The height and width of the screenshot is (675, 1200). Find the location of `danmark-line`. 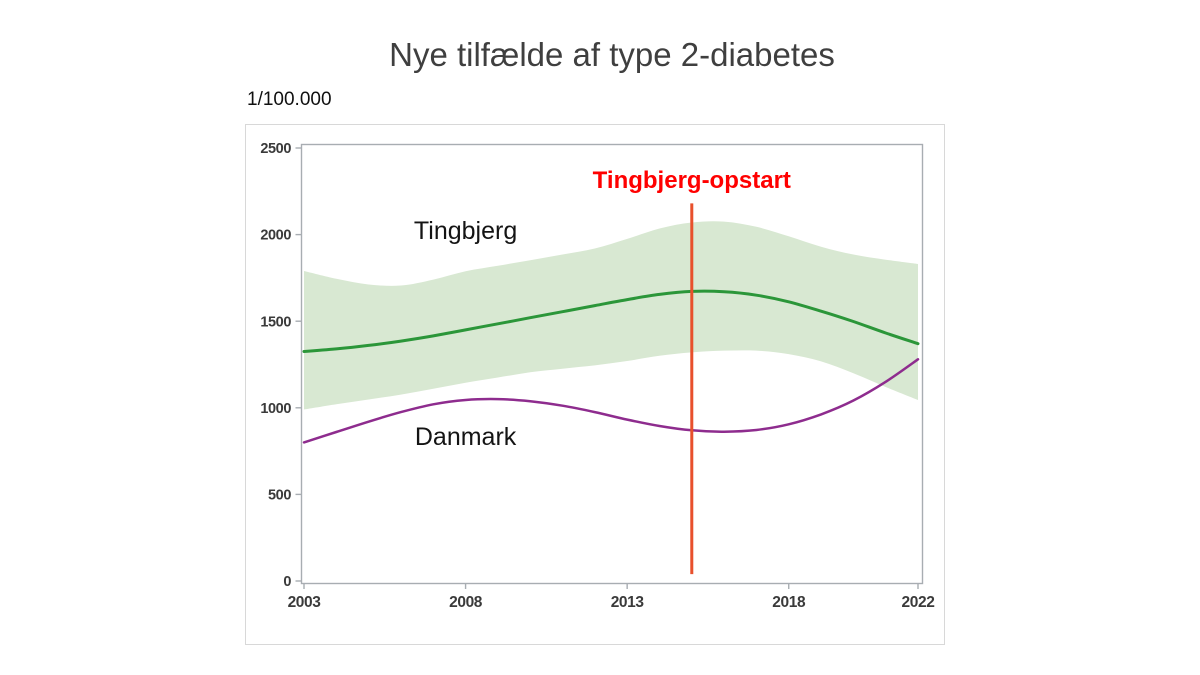

danmark-line is located at coordinates (611, 401).